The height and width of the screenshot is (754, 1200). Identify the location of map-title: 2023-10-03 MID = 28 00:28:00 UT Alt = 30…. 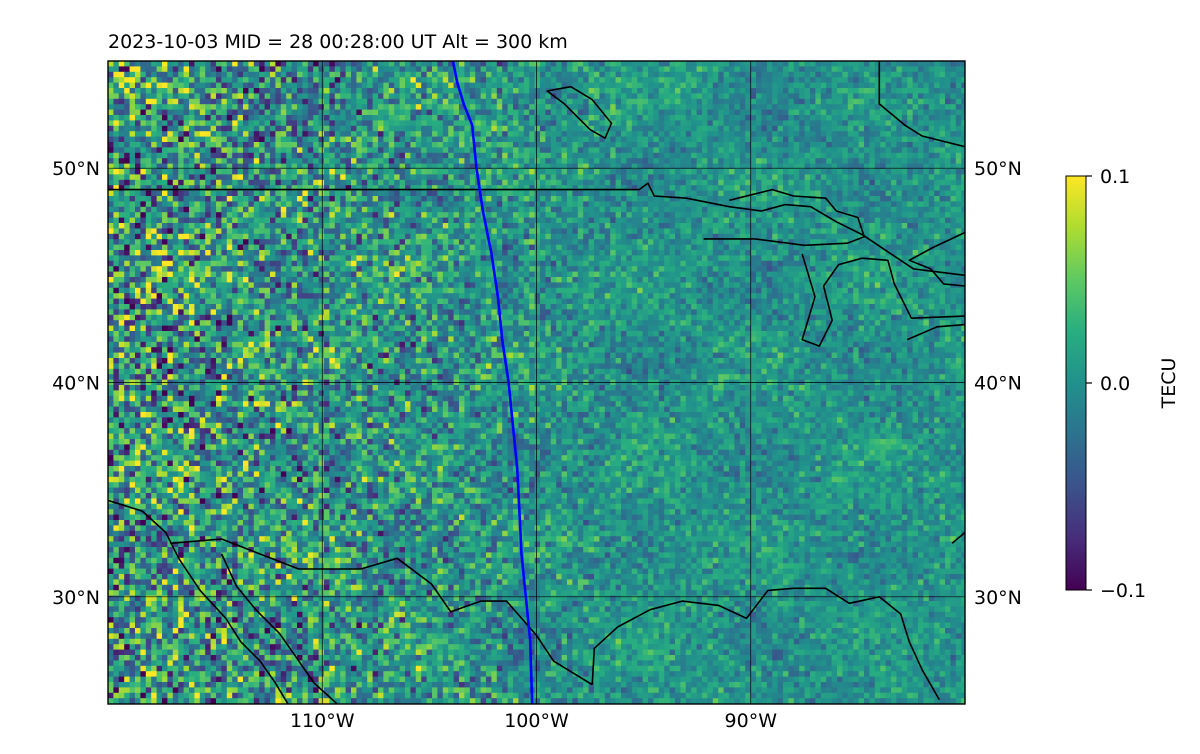
(338, 42).